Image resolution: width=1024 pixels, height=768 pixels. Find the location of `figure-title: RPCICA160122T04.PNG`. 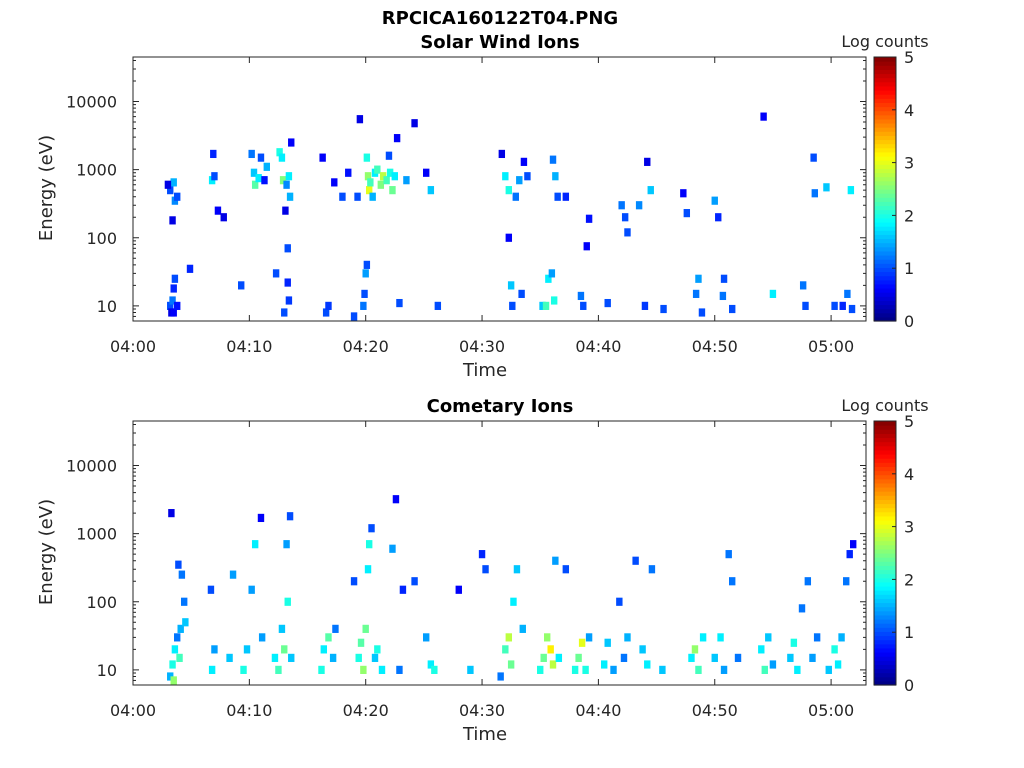

figure-title: RPCICA160122T04.PNG is located at coordinates (500, 18).